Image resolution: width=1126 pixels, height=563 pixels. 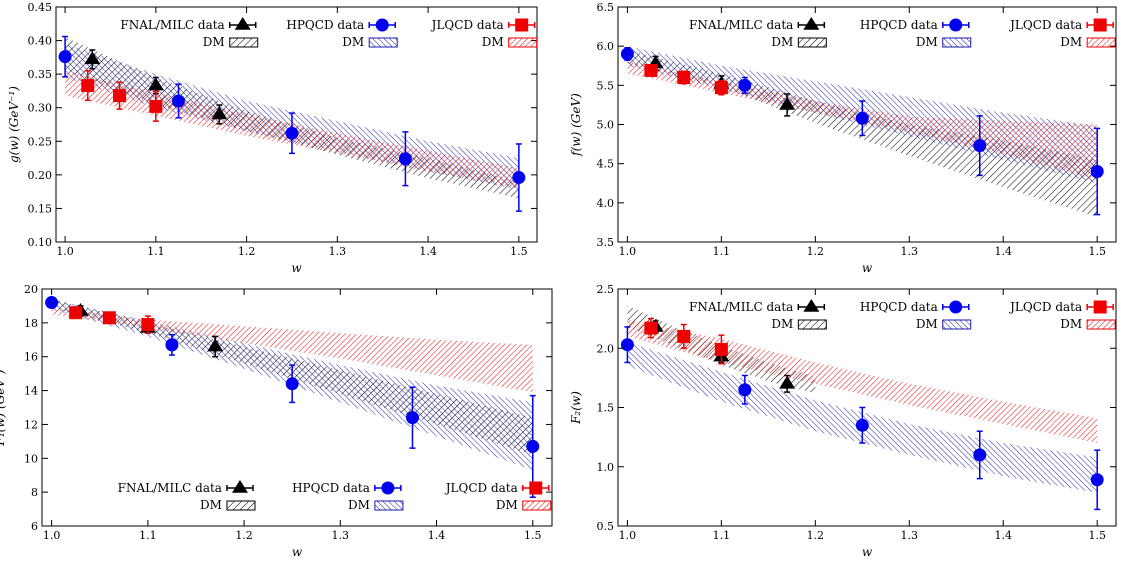 I want to click on y-tick-label: 14, so click(x=31, y=391).